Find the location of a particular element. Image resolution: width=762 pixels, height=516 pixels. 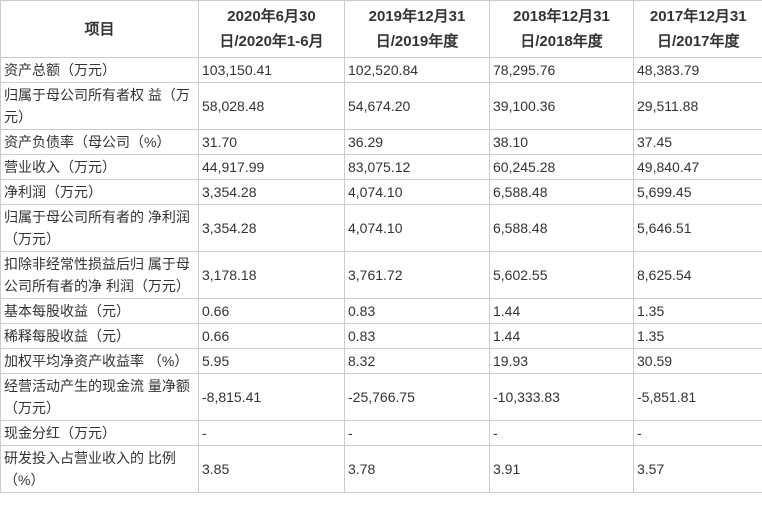

cell-value: 3.91 is located at coordinates (561, 469).